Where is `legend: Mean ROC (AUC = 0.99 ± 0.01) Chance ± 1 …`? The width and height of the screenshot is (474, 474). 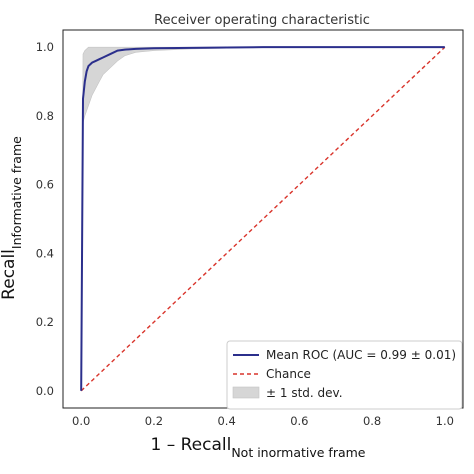 legend: Mean ROC (AUC = 0.99 ± 0.01) Chance ± 1 … is located at coordinates (344, 375).